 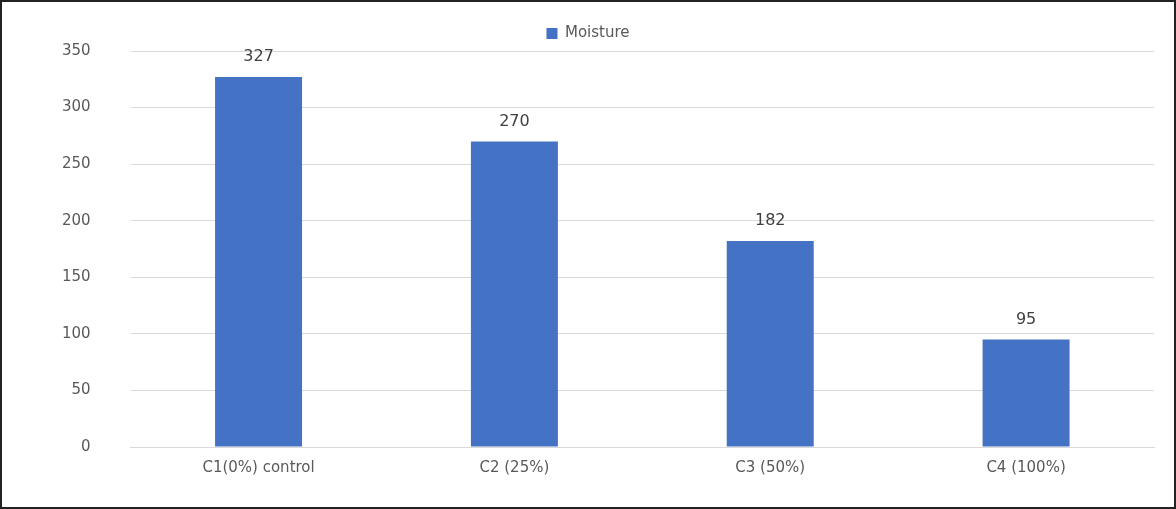 I want to click on y-tick-label: 50, so click(x=81, y=389).